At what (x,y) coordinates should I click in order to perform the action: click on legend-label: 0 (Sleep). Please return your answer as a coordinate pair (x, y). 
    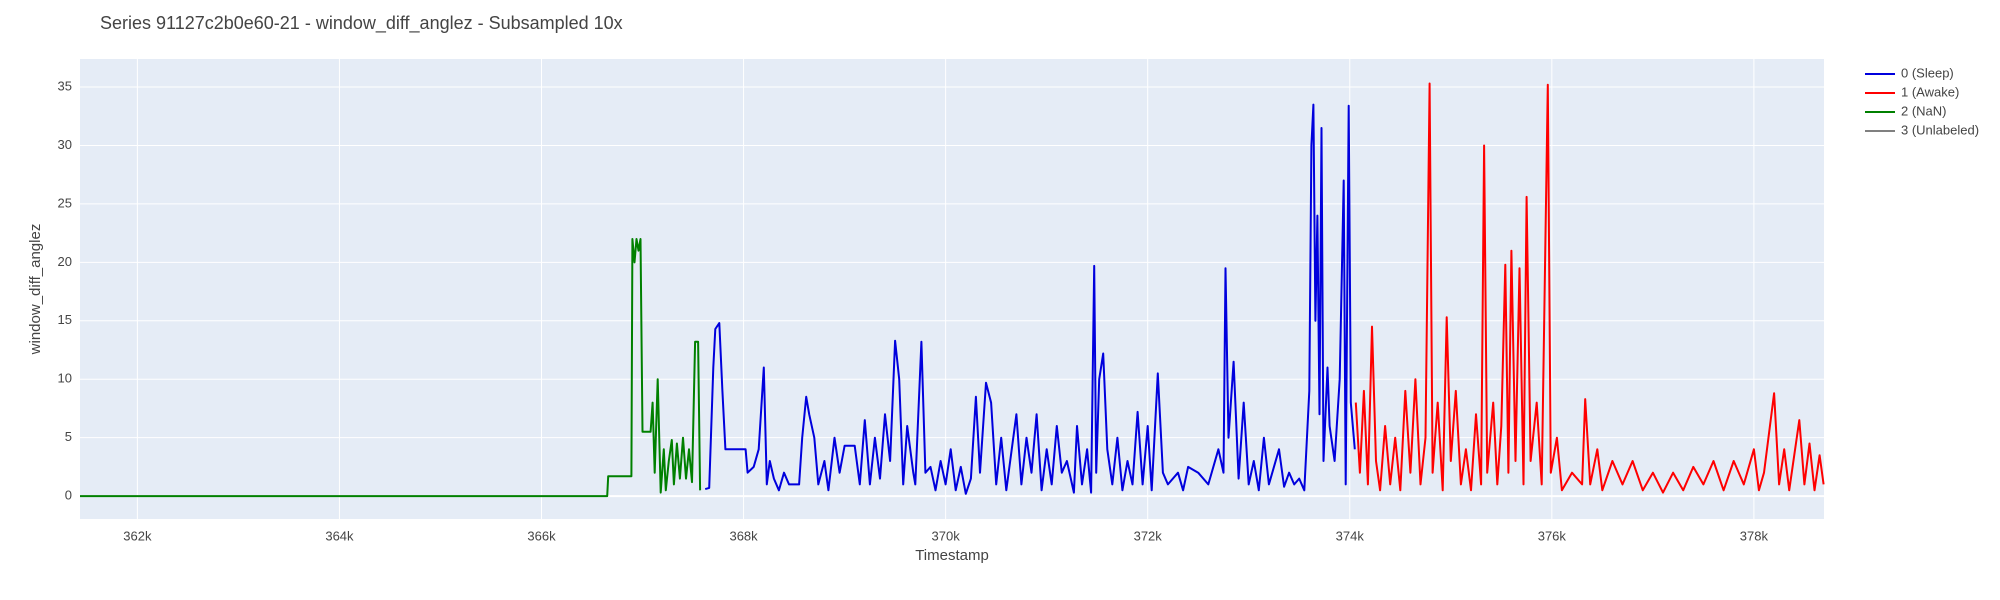
    Looking at the image, I should click on (1927, 72).